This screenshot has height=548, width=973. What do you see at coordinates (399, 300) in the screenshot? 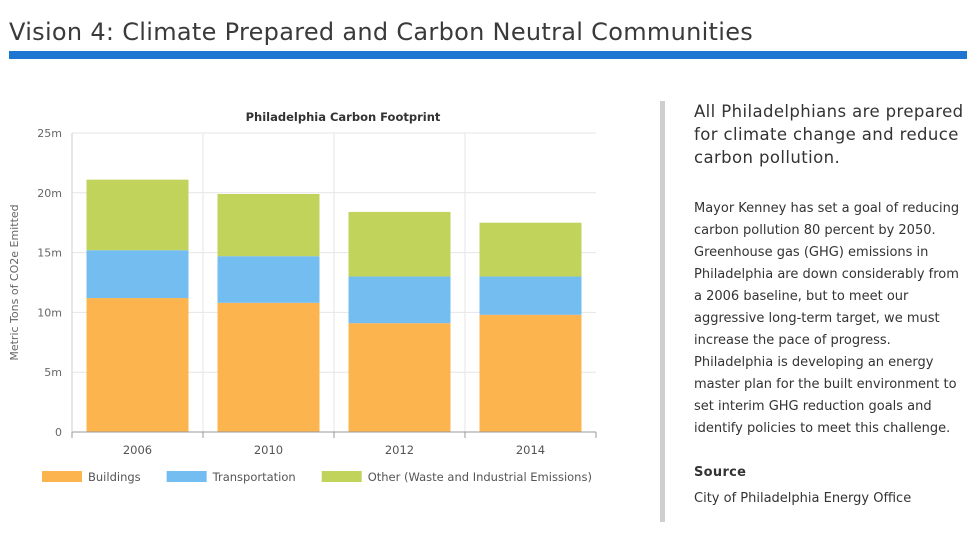
I see `bar-transportation-2012` at bounding box center [399, 300].